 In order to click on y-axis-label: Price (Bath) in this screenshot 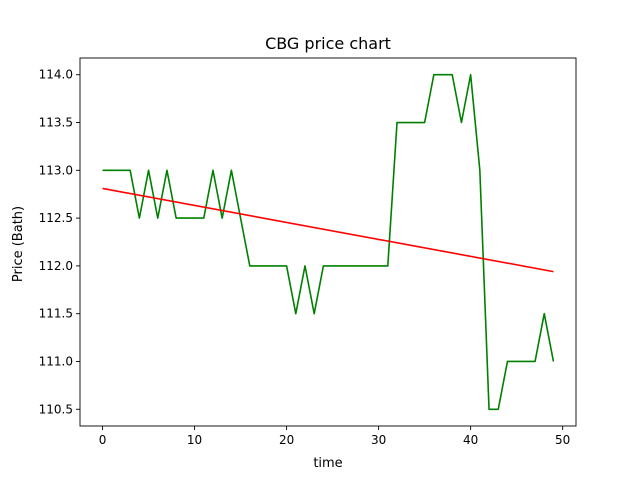, I will do `click(18, 244)`.